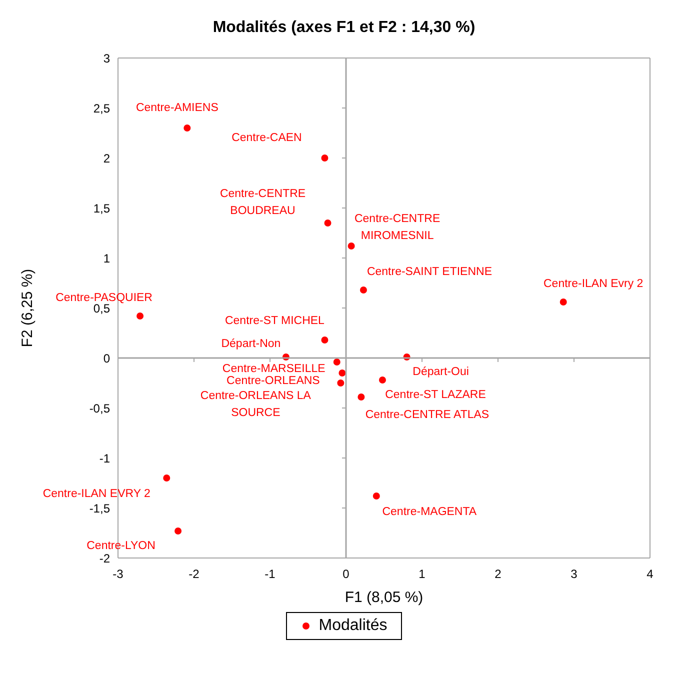 This screenshot has height=693, width=688. What do you see at coordinates (267, 138) in the screenshot?
I see `annotation: Centre-CAEN` at bounding box center [267, 138].